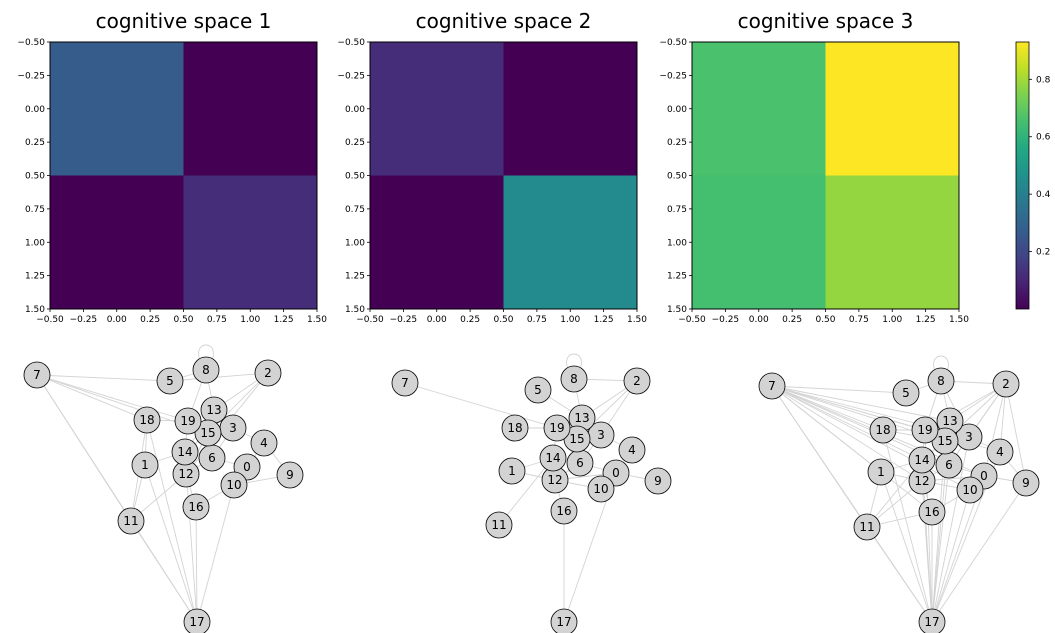 Image resolution: width=1055 pixels, height=633 pixels. What do you see at coordinates (31, 43) in the screenshot?
I see `y-tick-label: −0.50` at bounding box center [31, 43].